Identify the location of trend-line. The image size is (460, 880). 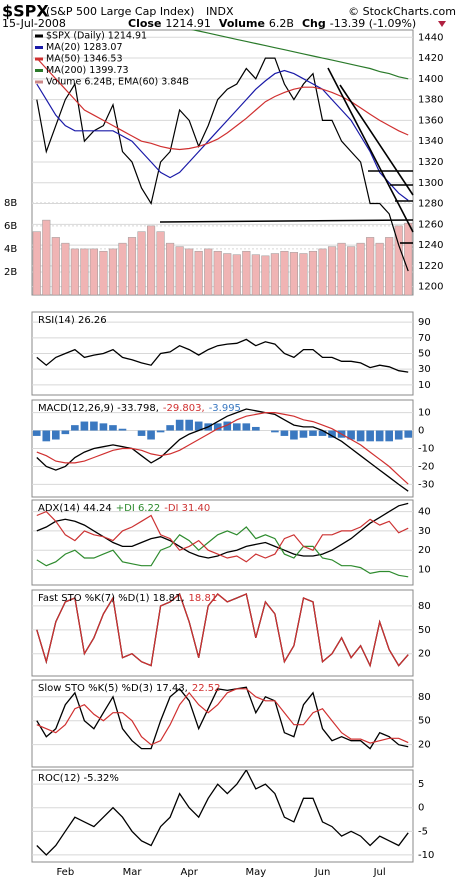
(376, 140).